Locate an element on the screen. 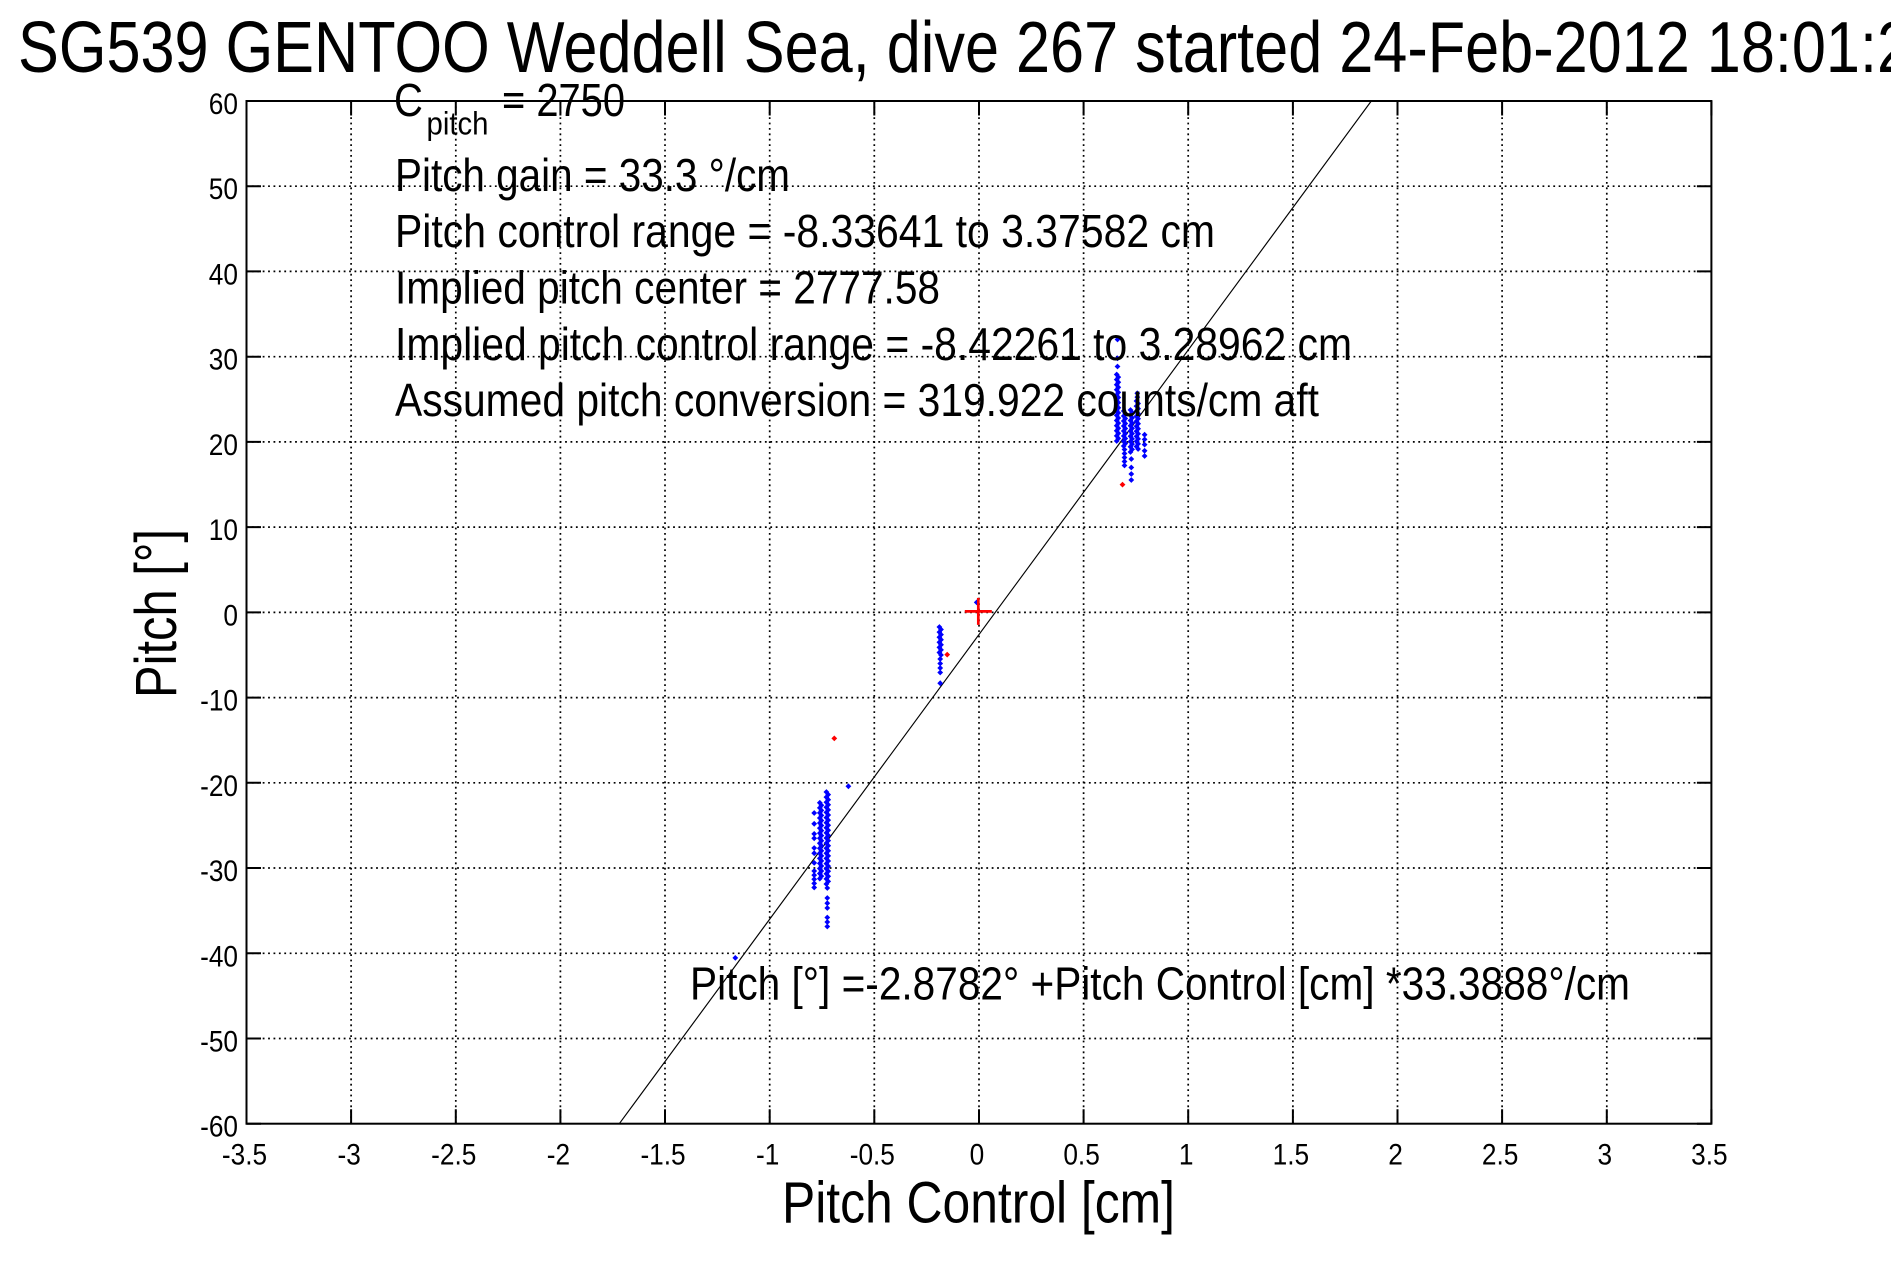 The height and width of the screenshot is (1262, 1891). svg-text: 3 is located at coordinates (1604, 1155).